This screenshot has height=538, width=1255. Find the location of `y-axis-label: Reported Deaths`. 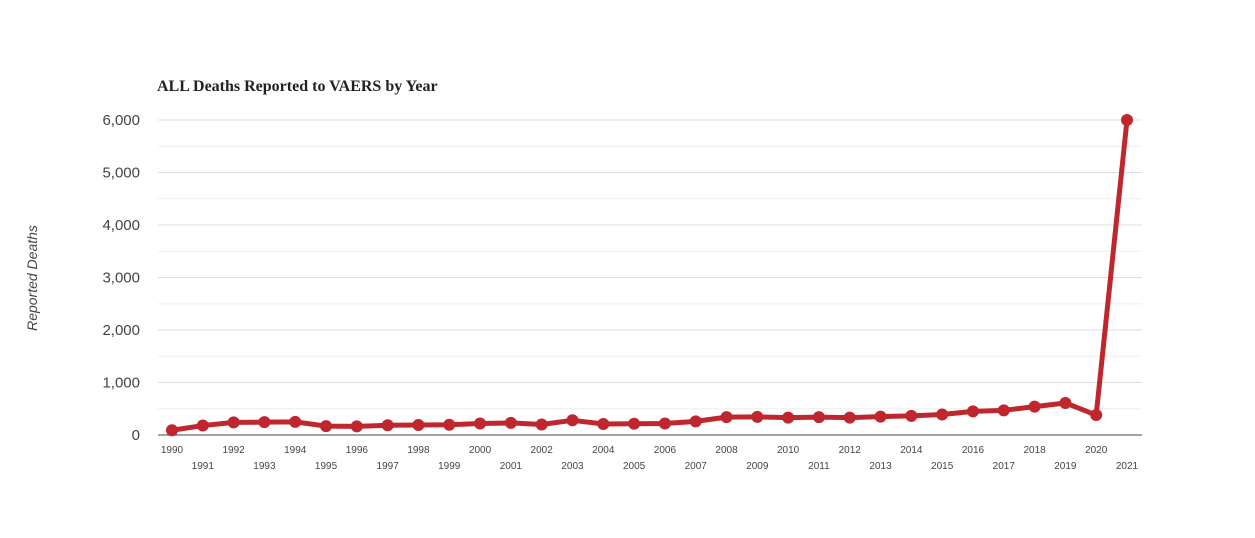

y-axis-label: Reported Deaths is located at coordinates (32, 278).